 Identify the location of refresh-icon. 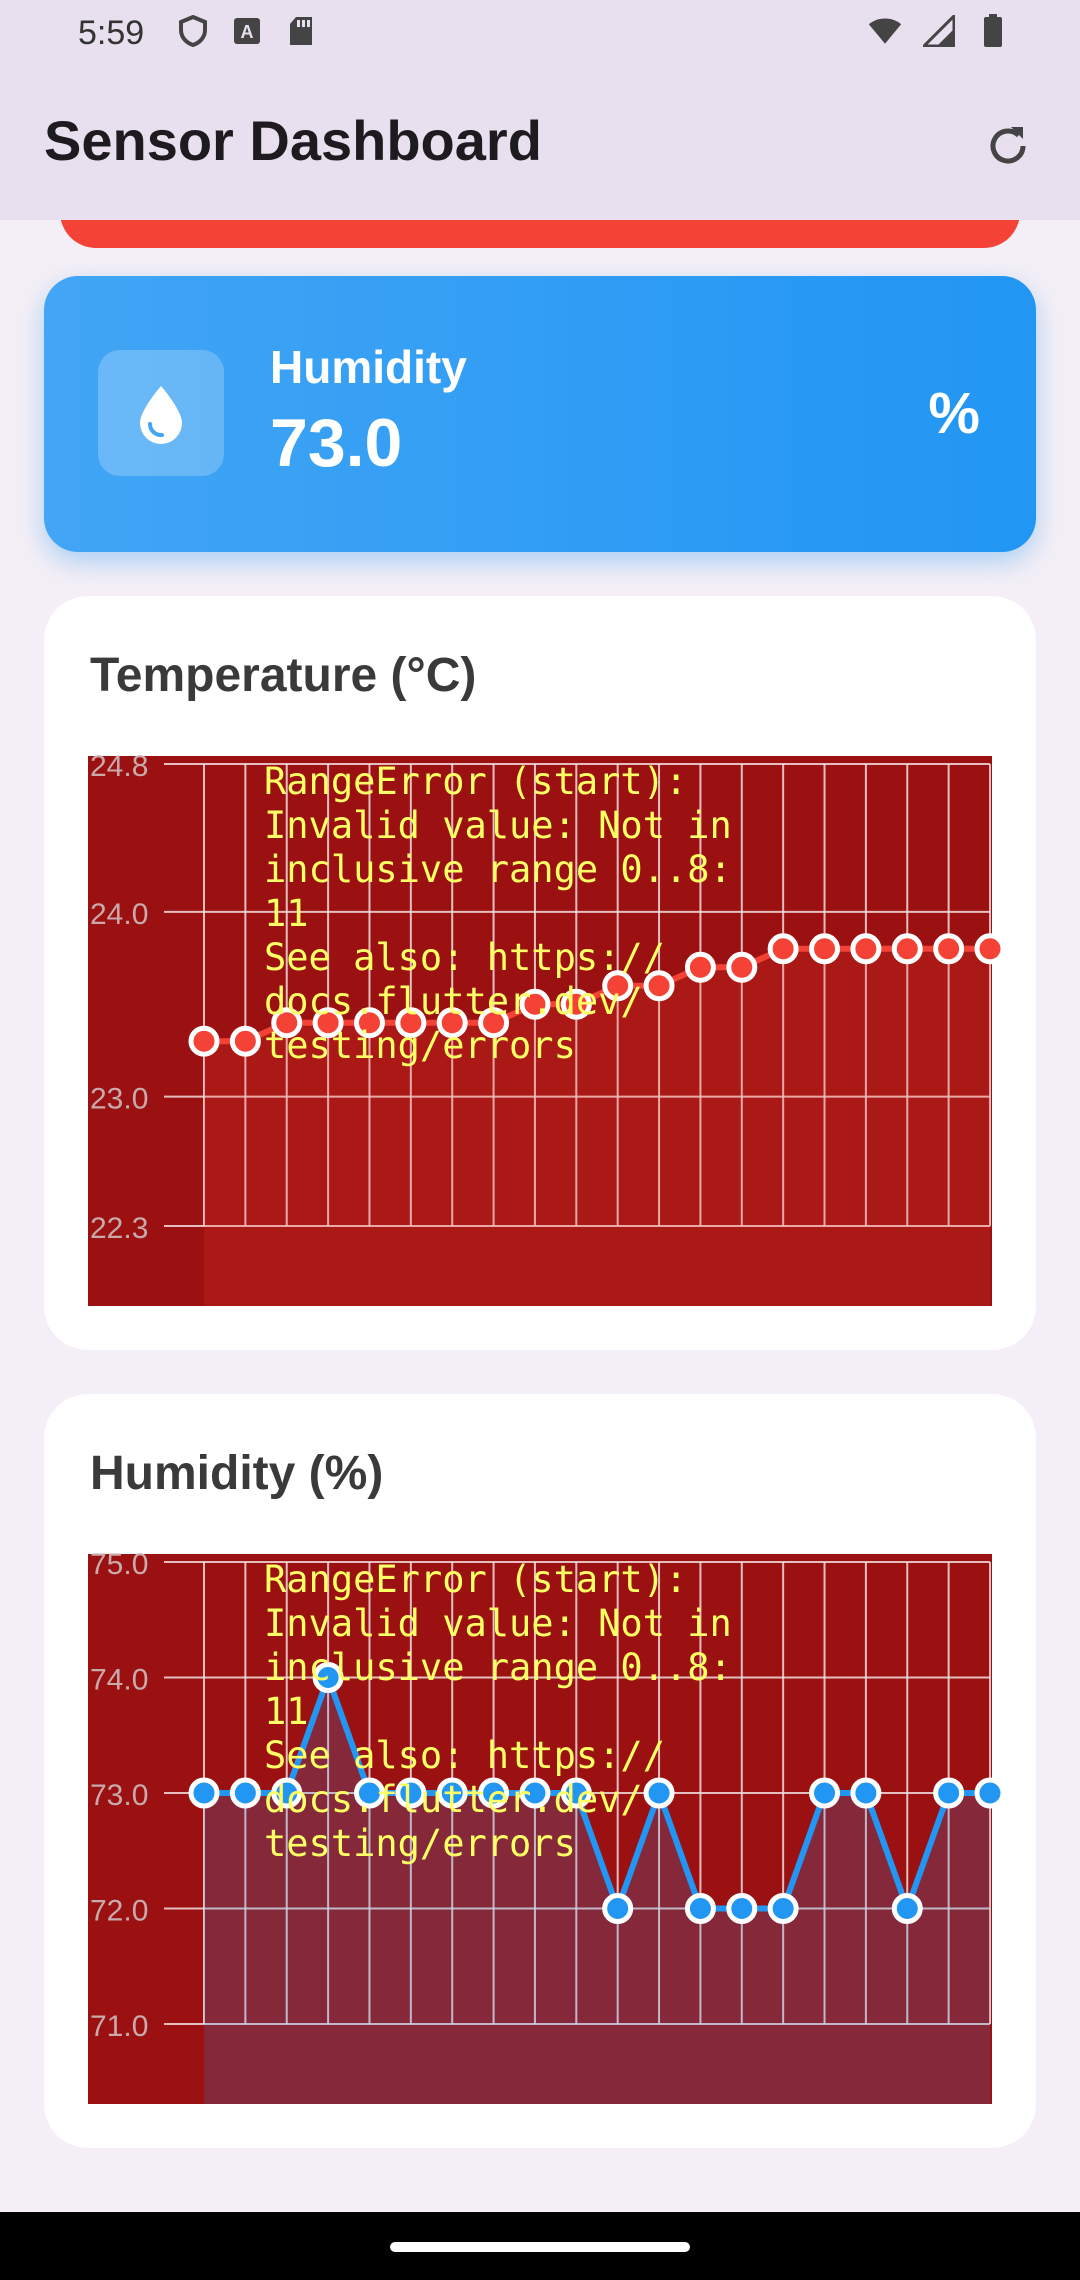
(1008, 145).